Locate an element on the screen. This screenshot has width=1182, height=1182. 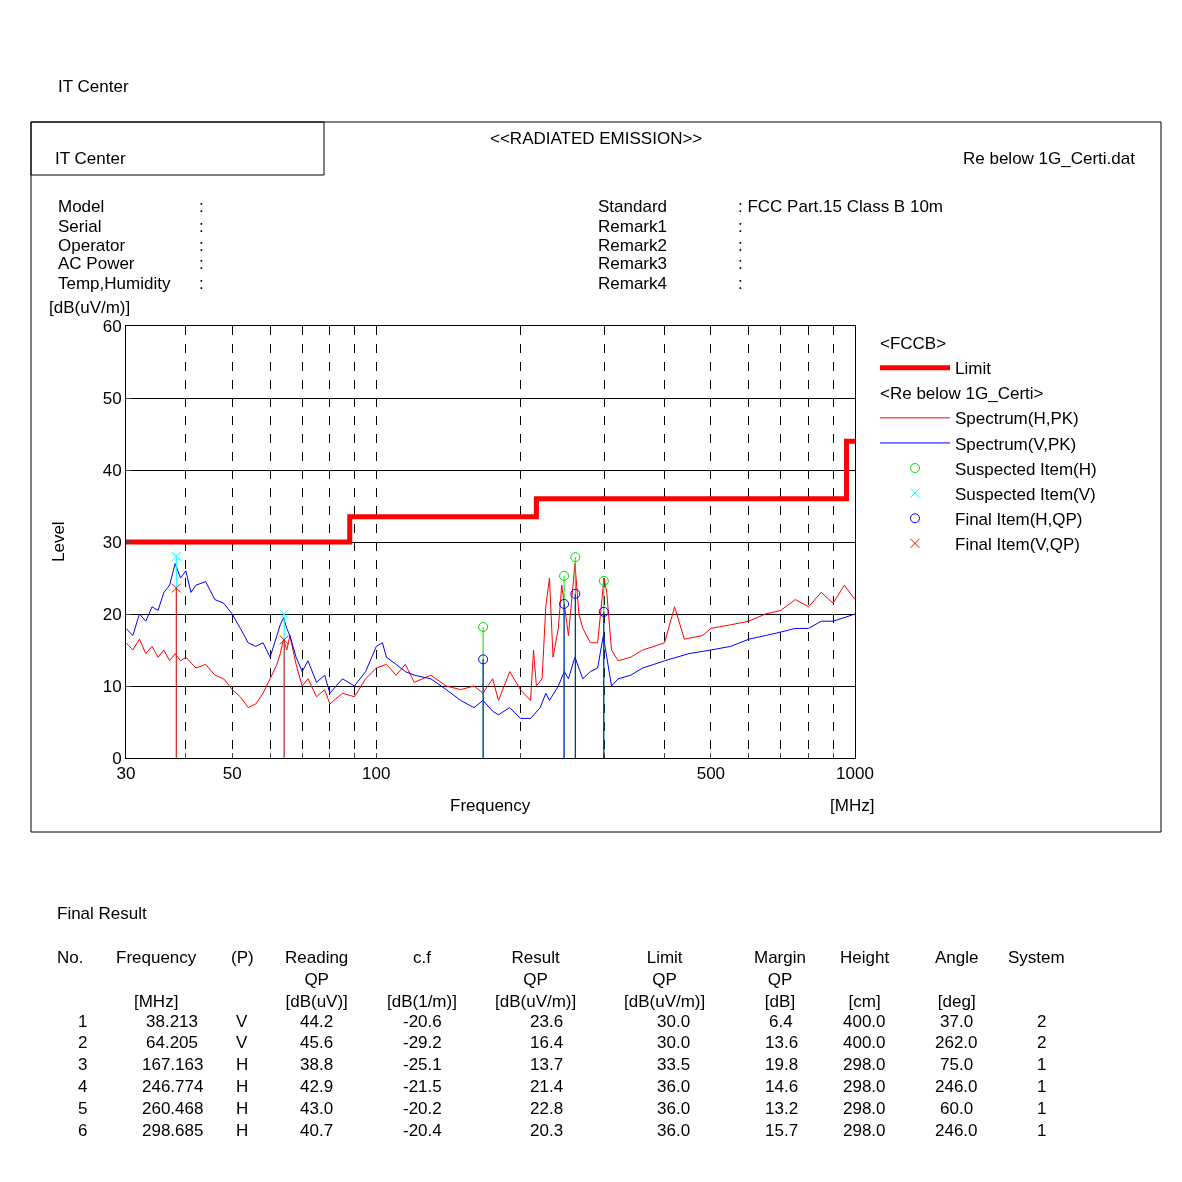
text: IT Center is located at coordinates (93, 86).